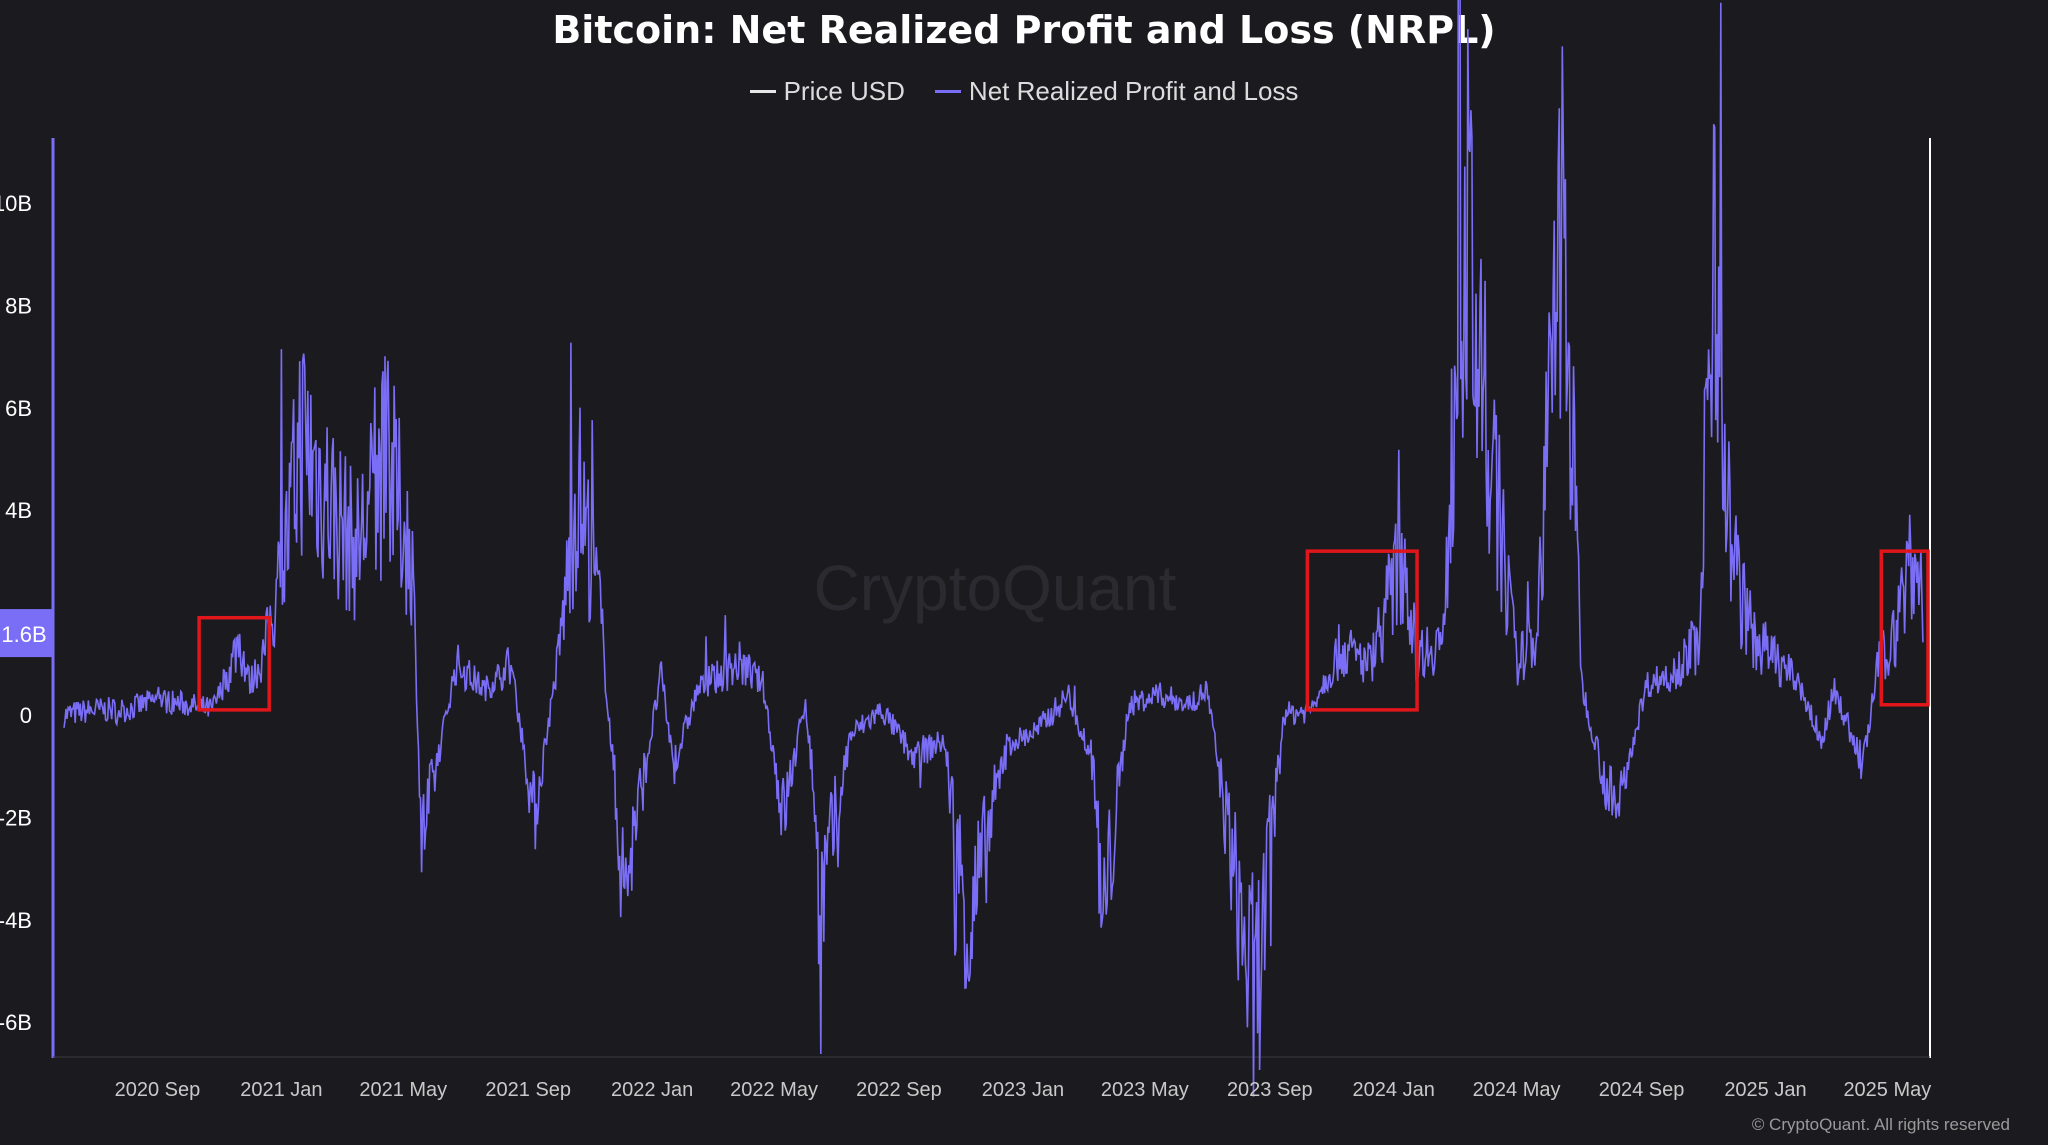 Image resolution: width=2048 pixels, height=1145 pixels. Describe the element at coordinates (1394, 1090) in the screenshot. I see `x-tick-label-10: 2024 Jan` at that location.